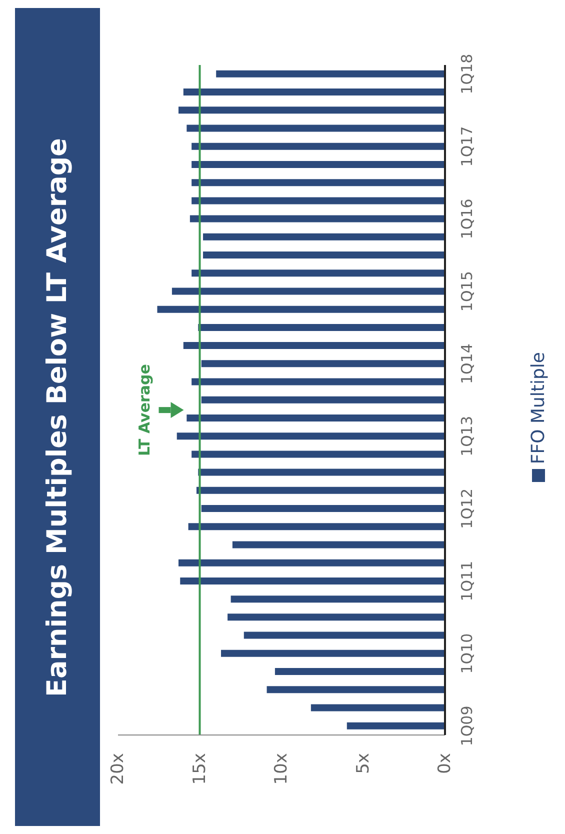 The height and width of the screenshot is (834, 565). Describe the element at coordinates (200, 769) in the screenshot. I see `x-tick-label: 15x` at that location.